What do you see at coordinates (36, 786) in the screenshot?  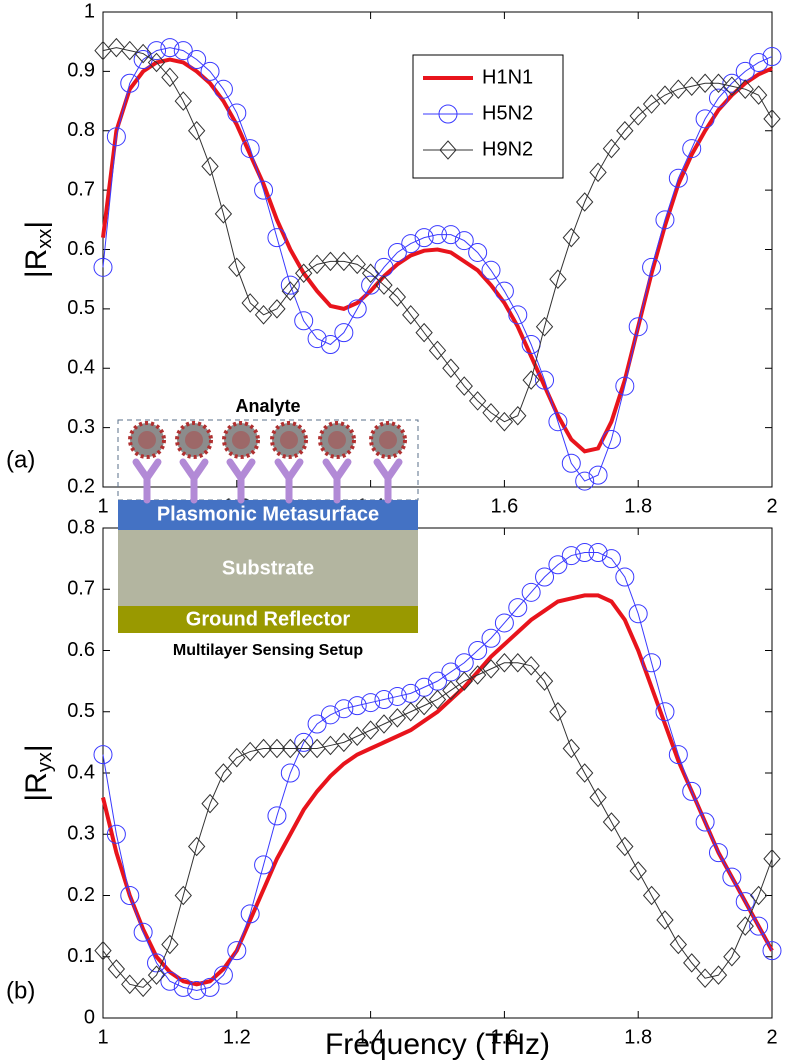 I see `y-axis-label-part: |R` at bounding box center [36, 786].